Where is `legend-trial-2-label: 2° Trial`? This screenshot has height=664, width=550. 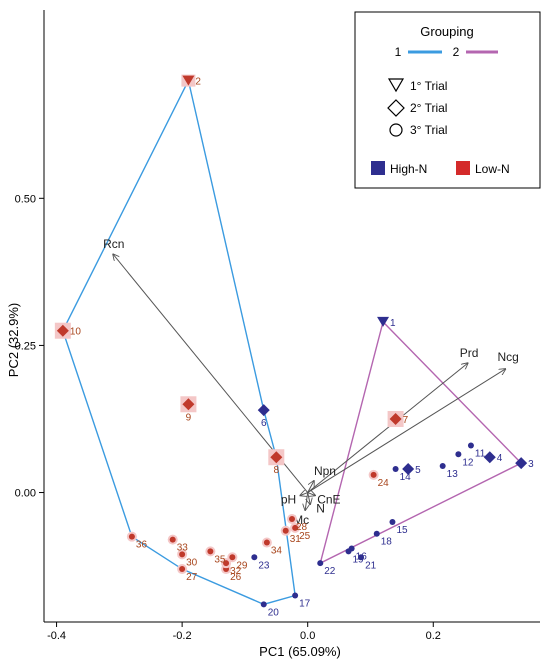
legend-trial-2-label: 2° Trial is located at coordinates (428, 108).